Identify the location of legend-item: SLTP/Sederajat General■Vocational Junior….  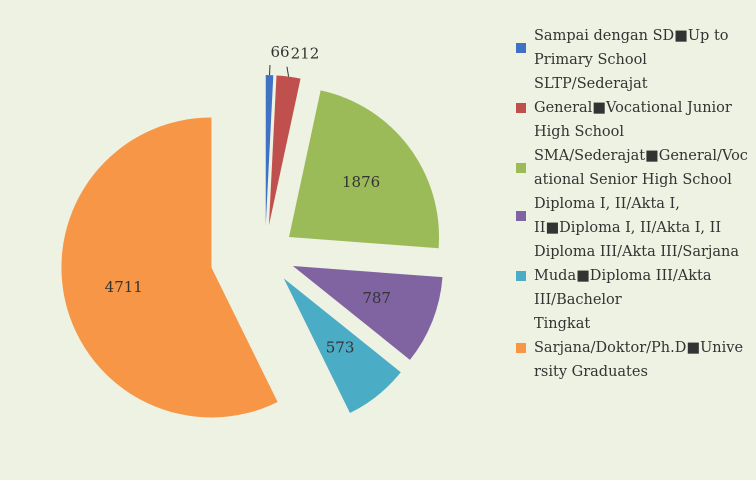
(634, 108).